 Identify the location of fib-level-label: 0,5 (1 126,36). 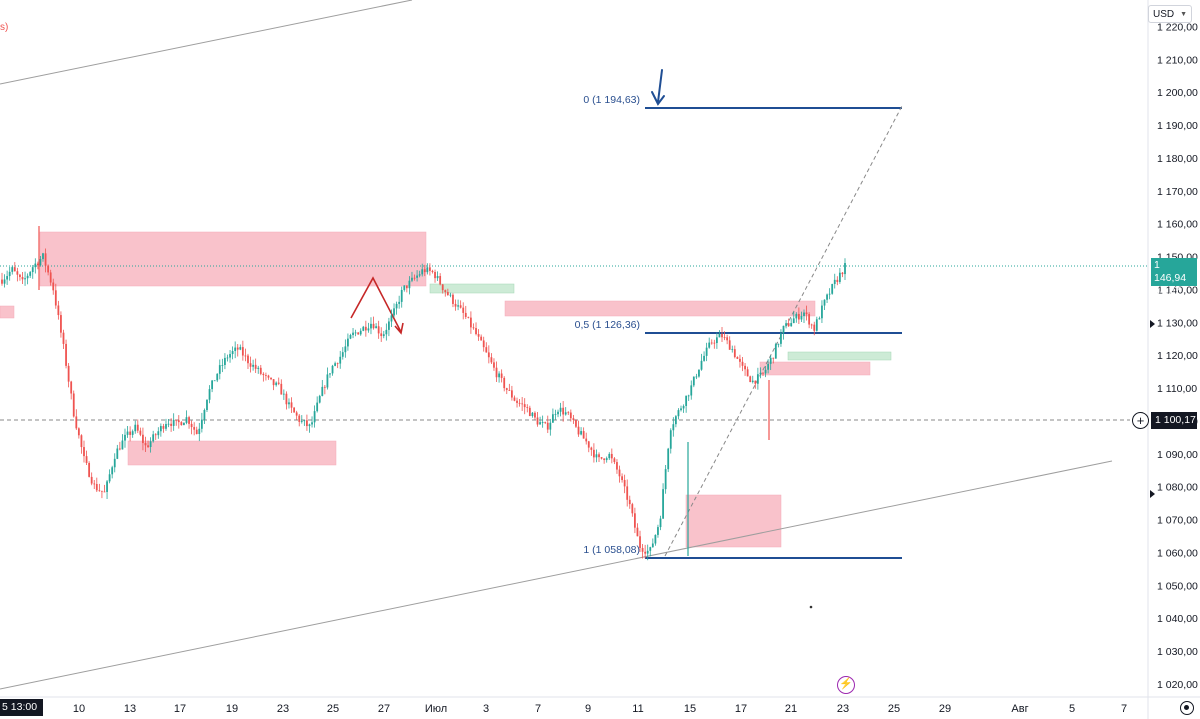
(607, 325).